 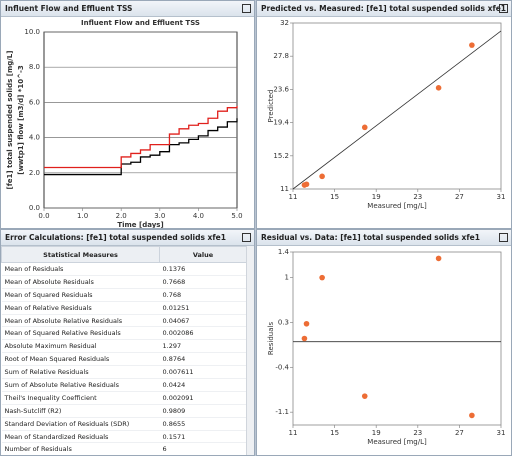 I want to click on table-cell: 6, so click(x=203, y=448).